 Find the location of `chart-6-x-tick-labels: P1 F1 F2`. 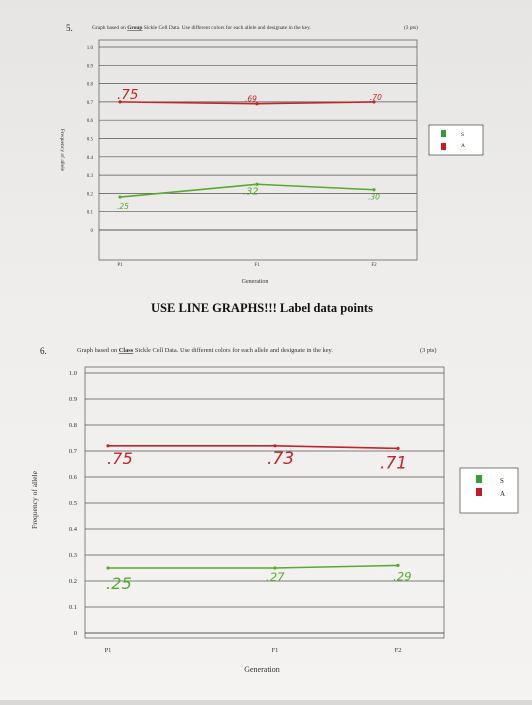

chart-6-x-tick-labels: P1 F1 F2 is located at coordinates (253, 650).